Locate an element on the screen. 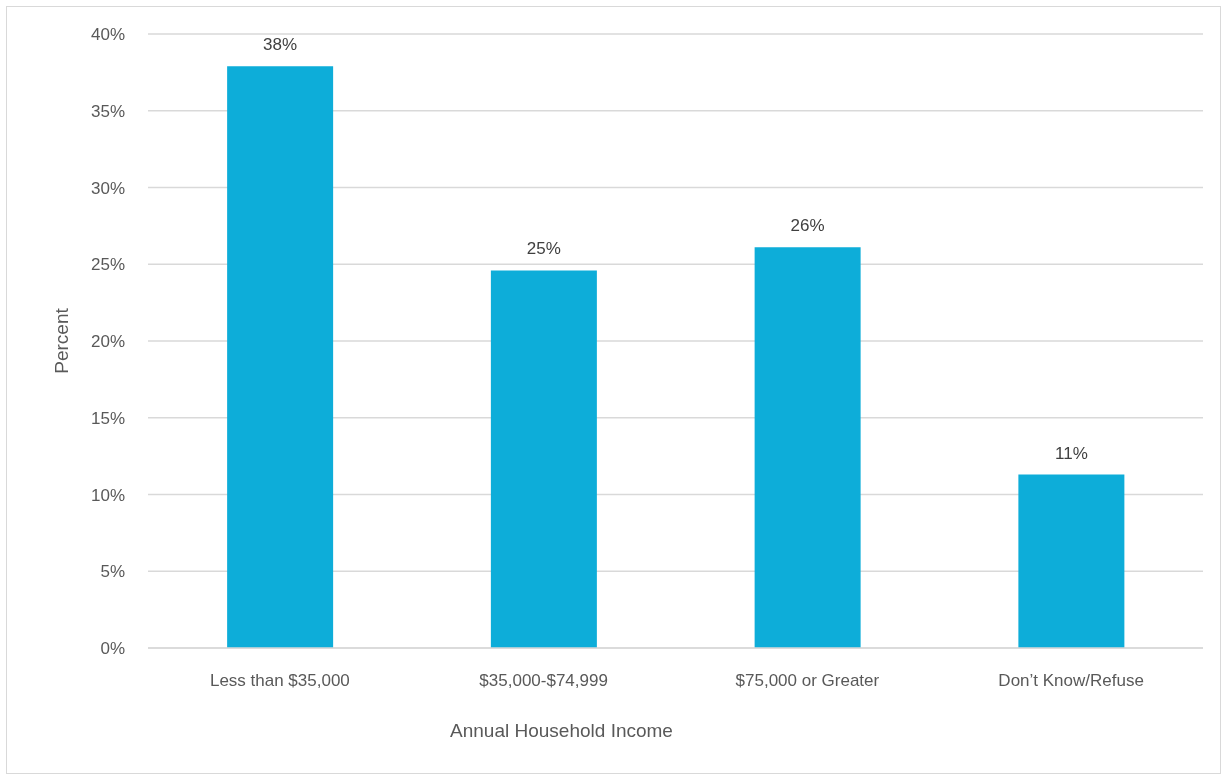 The image size is (1226, 777). y-tick-label: 5% is located at coordinates (112, 572).